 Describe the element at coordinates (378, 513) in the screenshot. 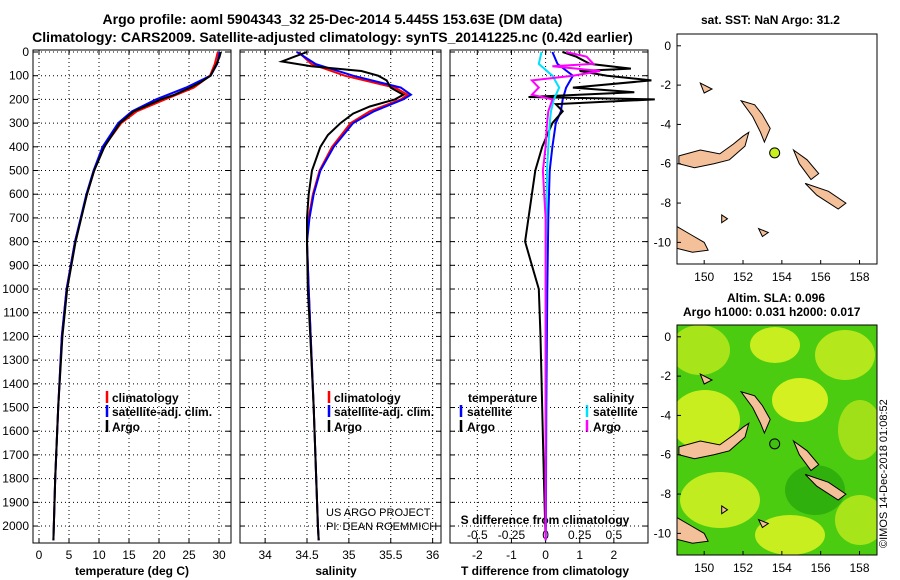

I see `project-credit: US ARGO PROJECT` at that location.